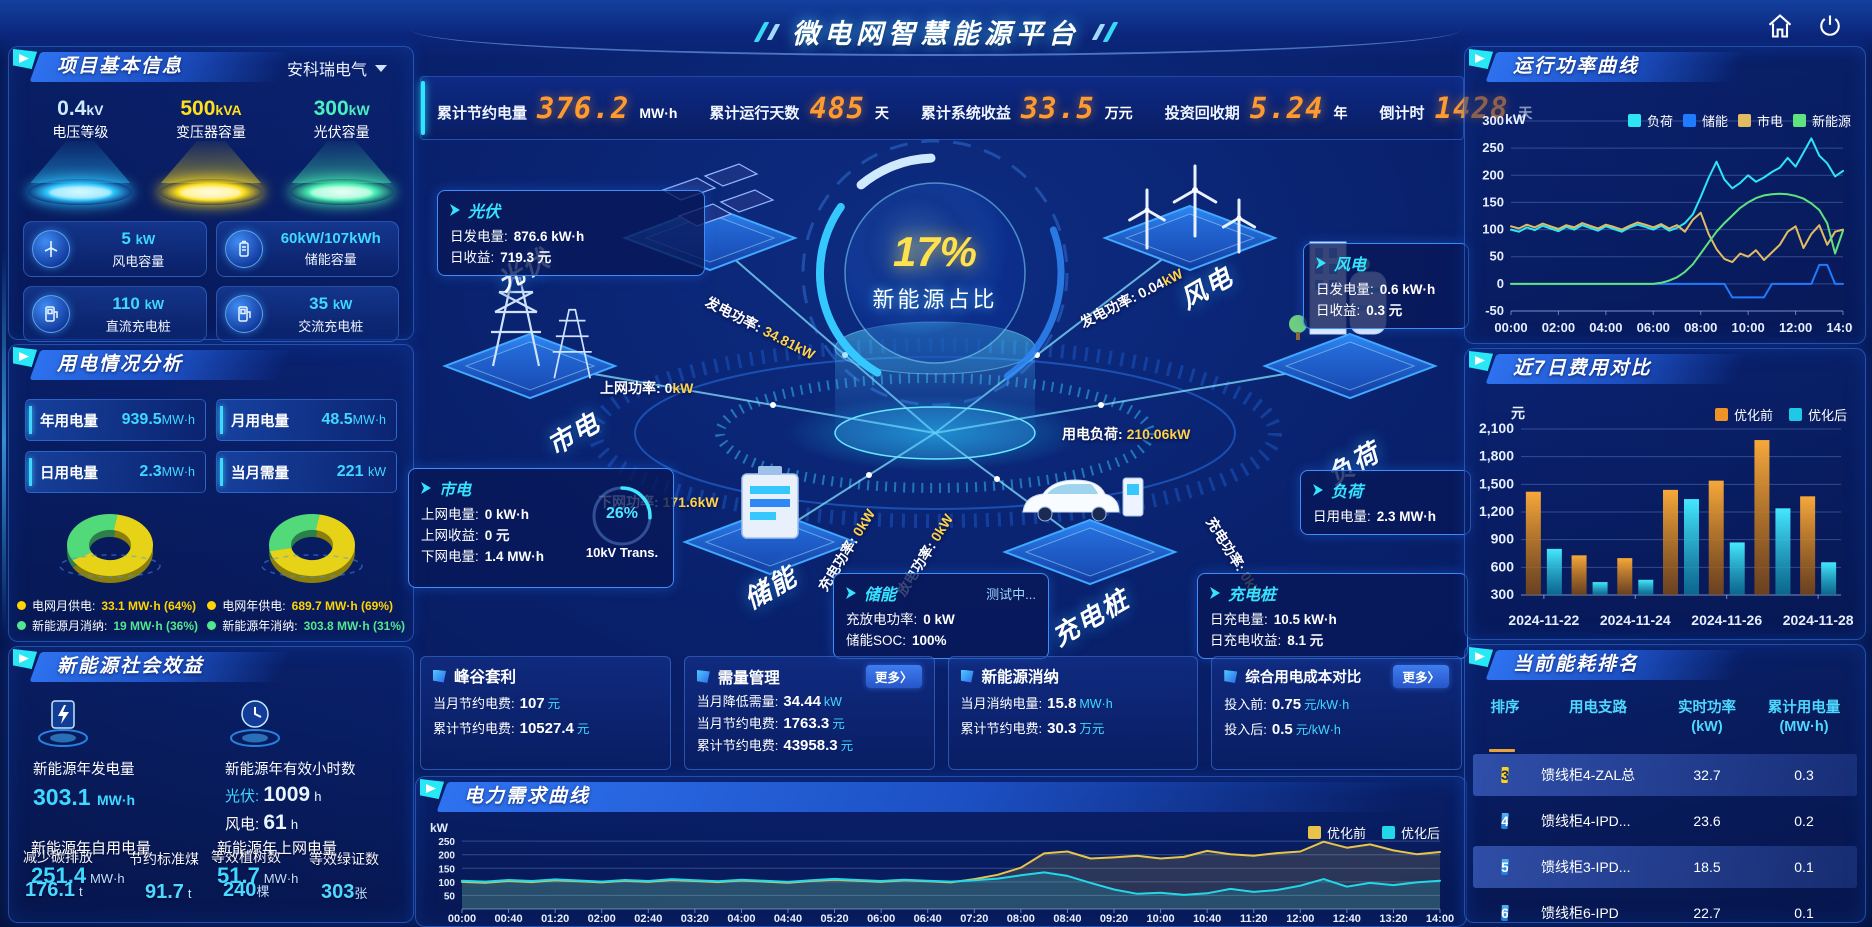 The height and width of the screenshot is (927, 1872). I want to click on clock-pedestal-icon, so click(255, 723).